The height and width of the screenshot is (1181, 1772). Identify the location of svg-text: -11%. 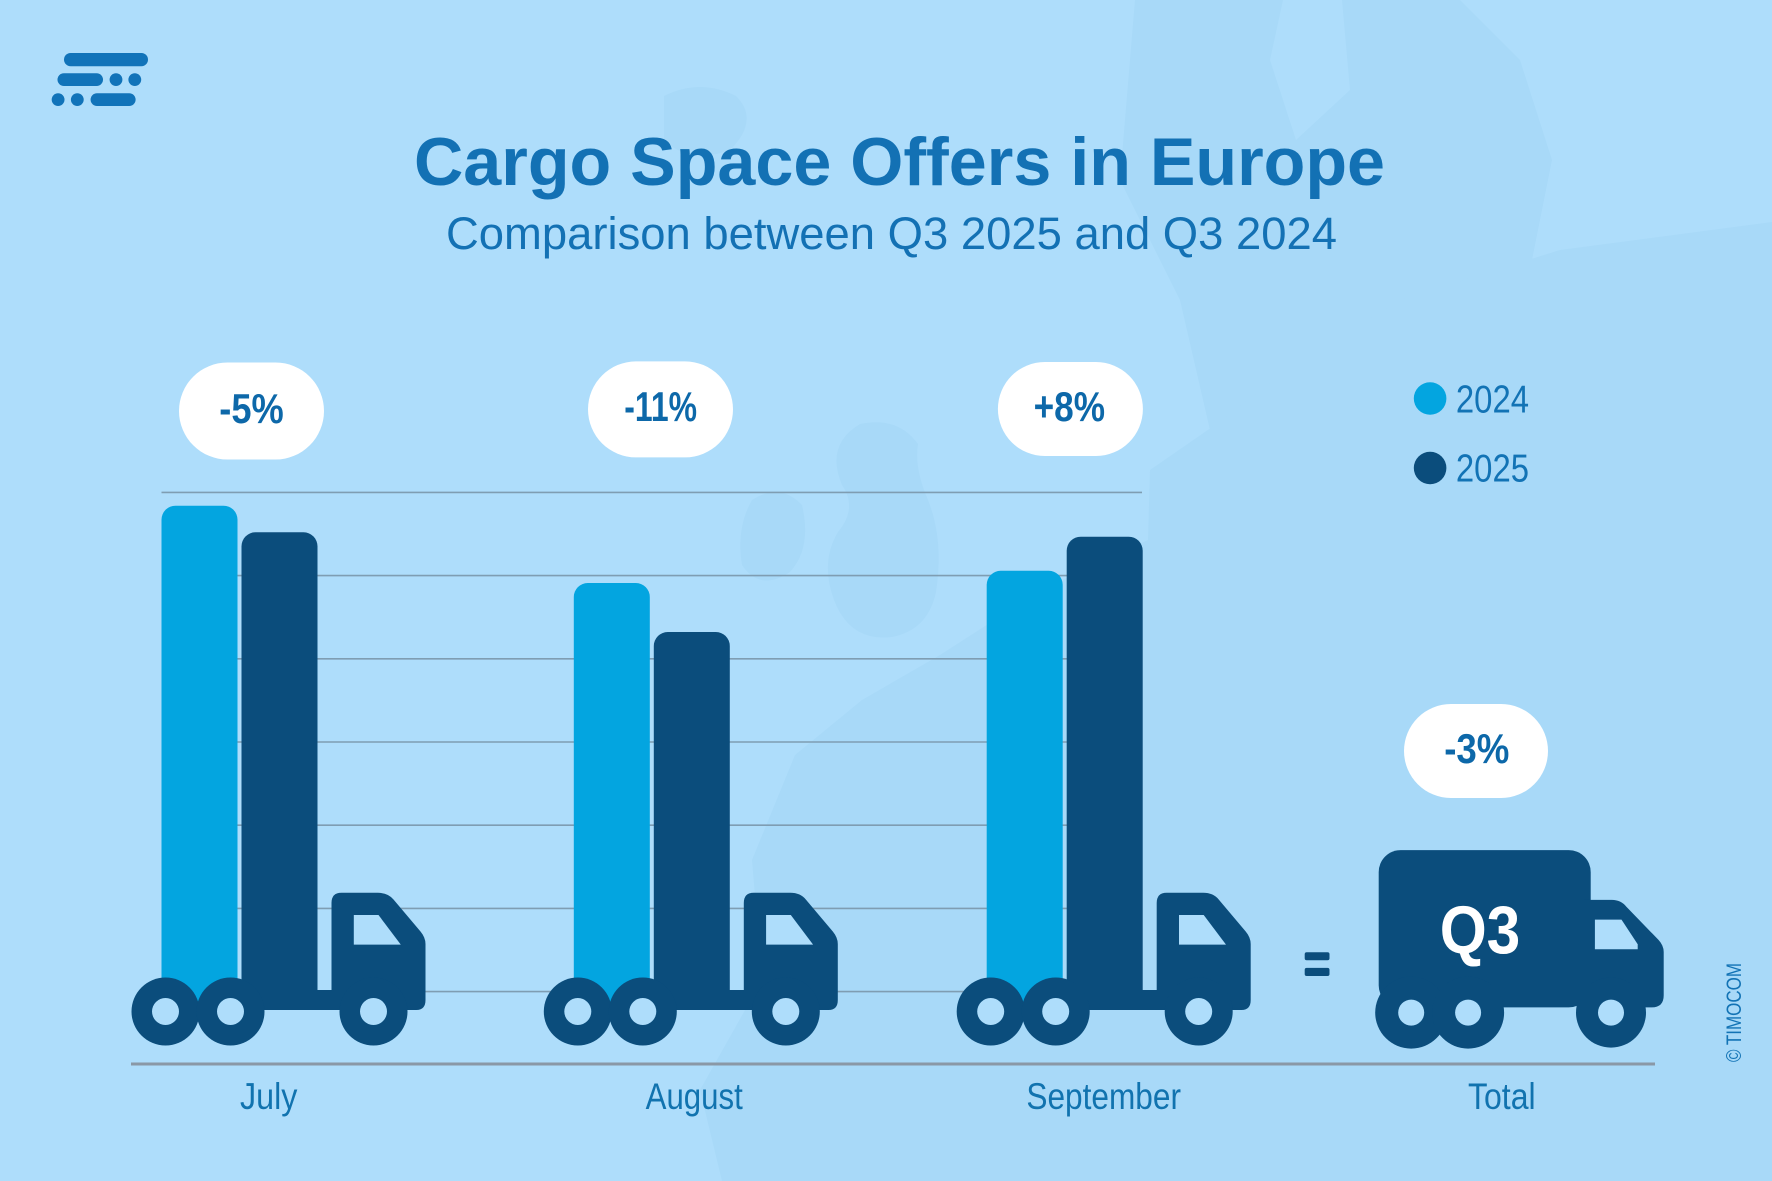
(660, 406).